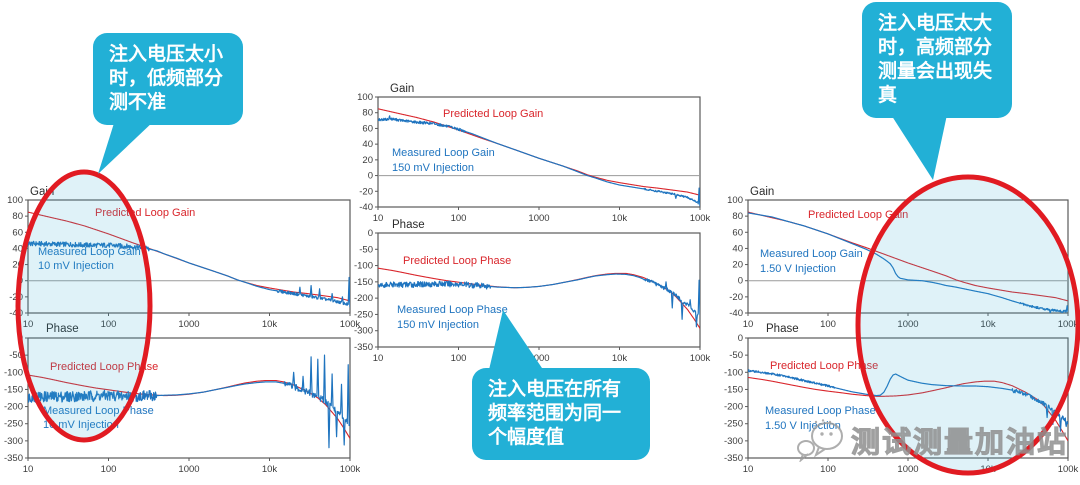 Image resolution: width=1080 pixels, height=485 pixels. I want to click on callout-tail-right, so click(918, 145).